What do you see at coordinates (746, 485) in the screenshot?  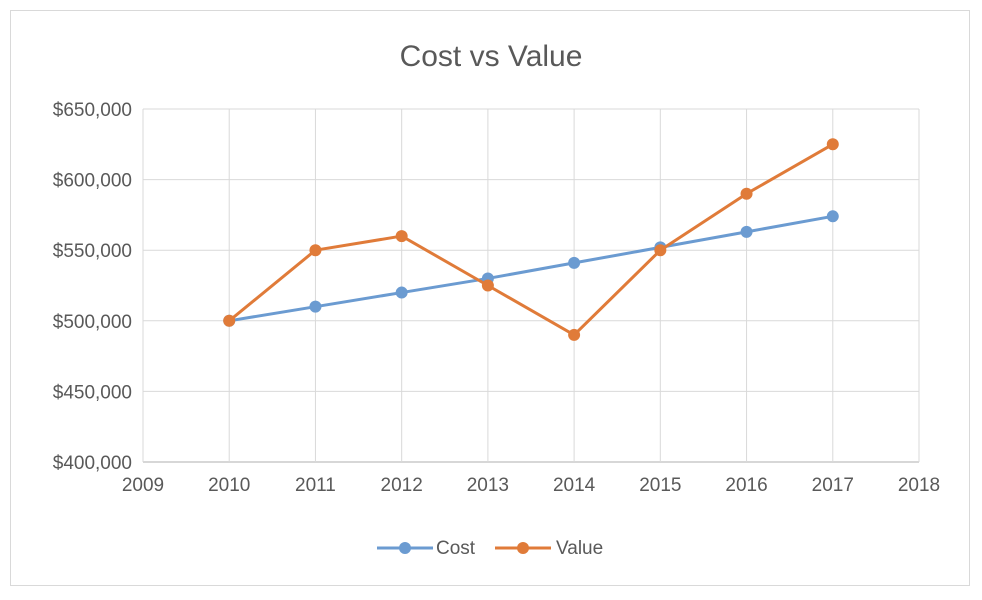 I see `x-tick-label: 2016` at bounding box center [746, 485].